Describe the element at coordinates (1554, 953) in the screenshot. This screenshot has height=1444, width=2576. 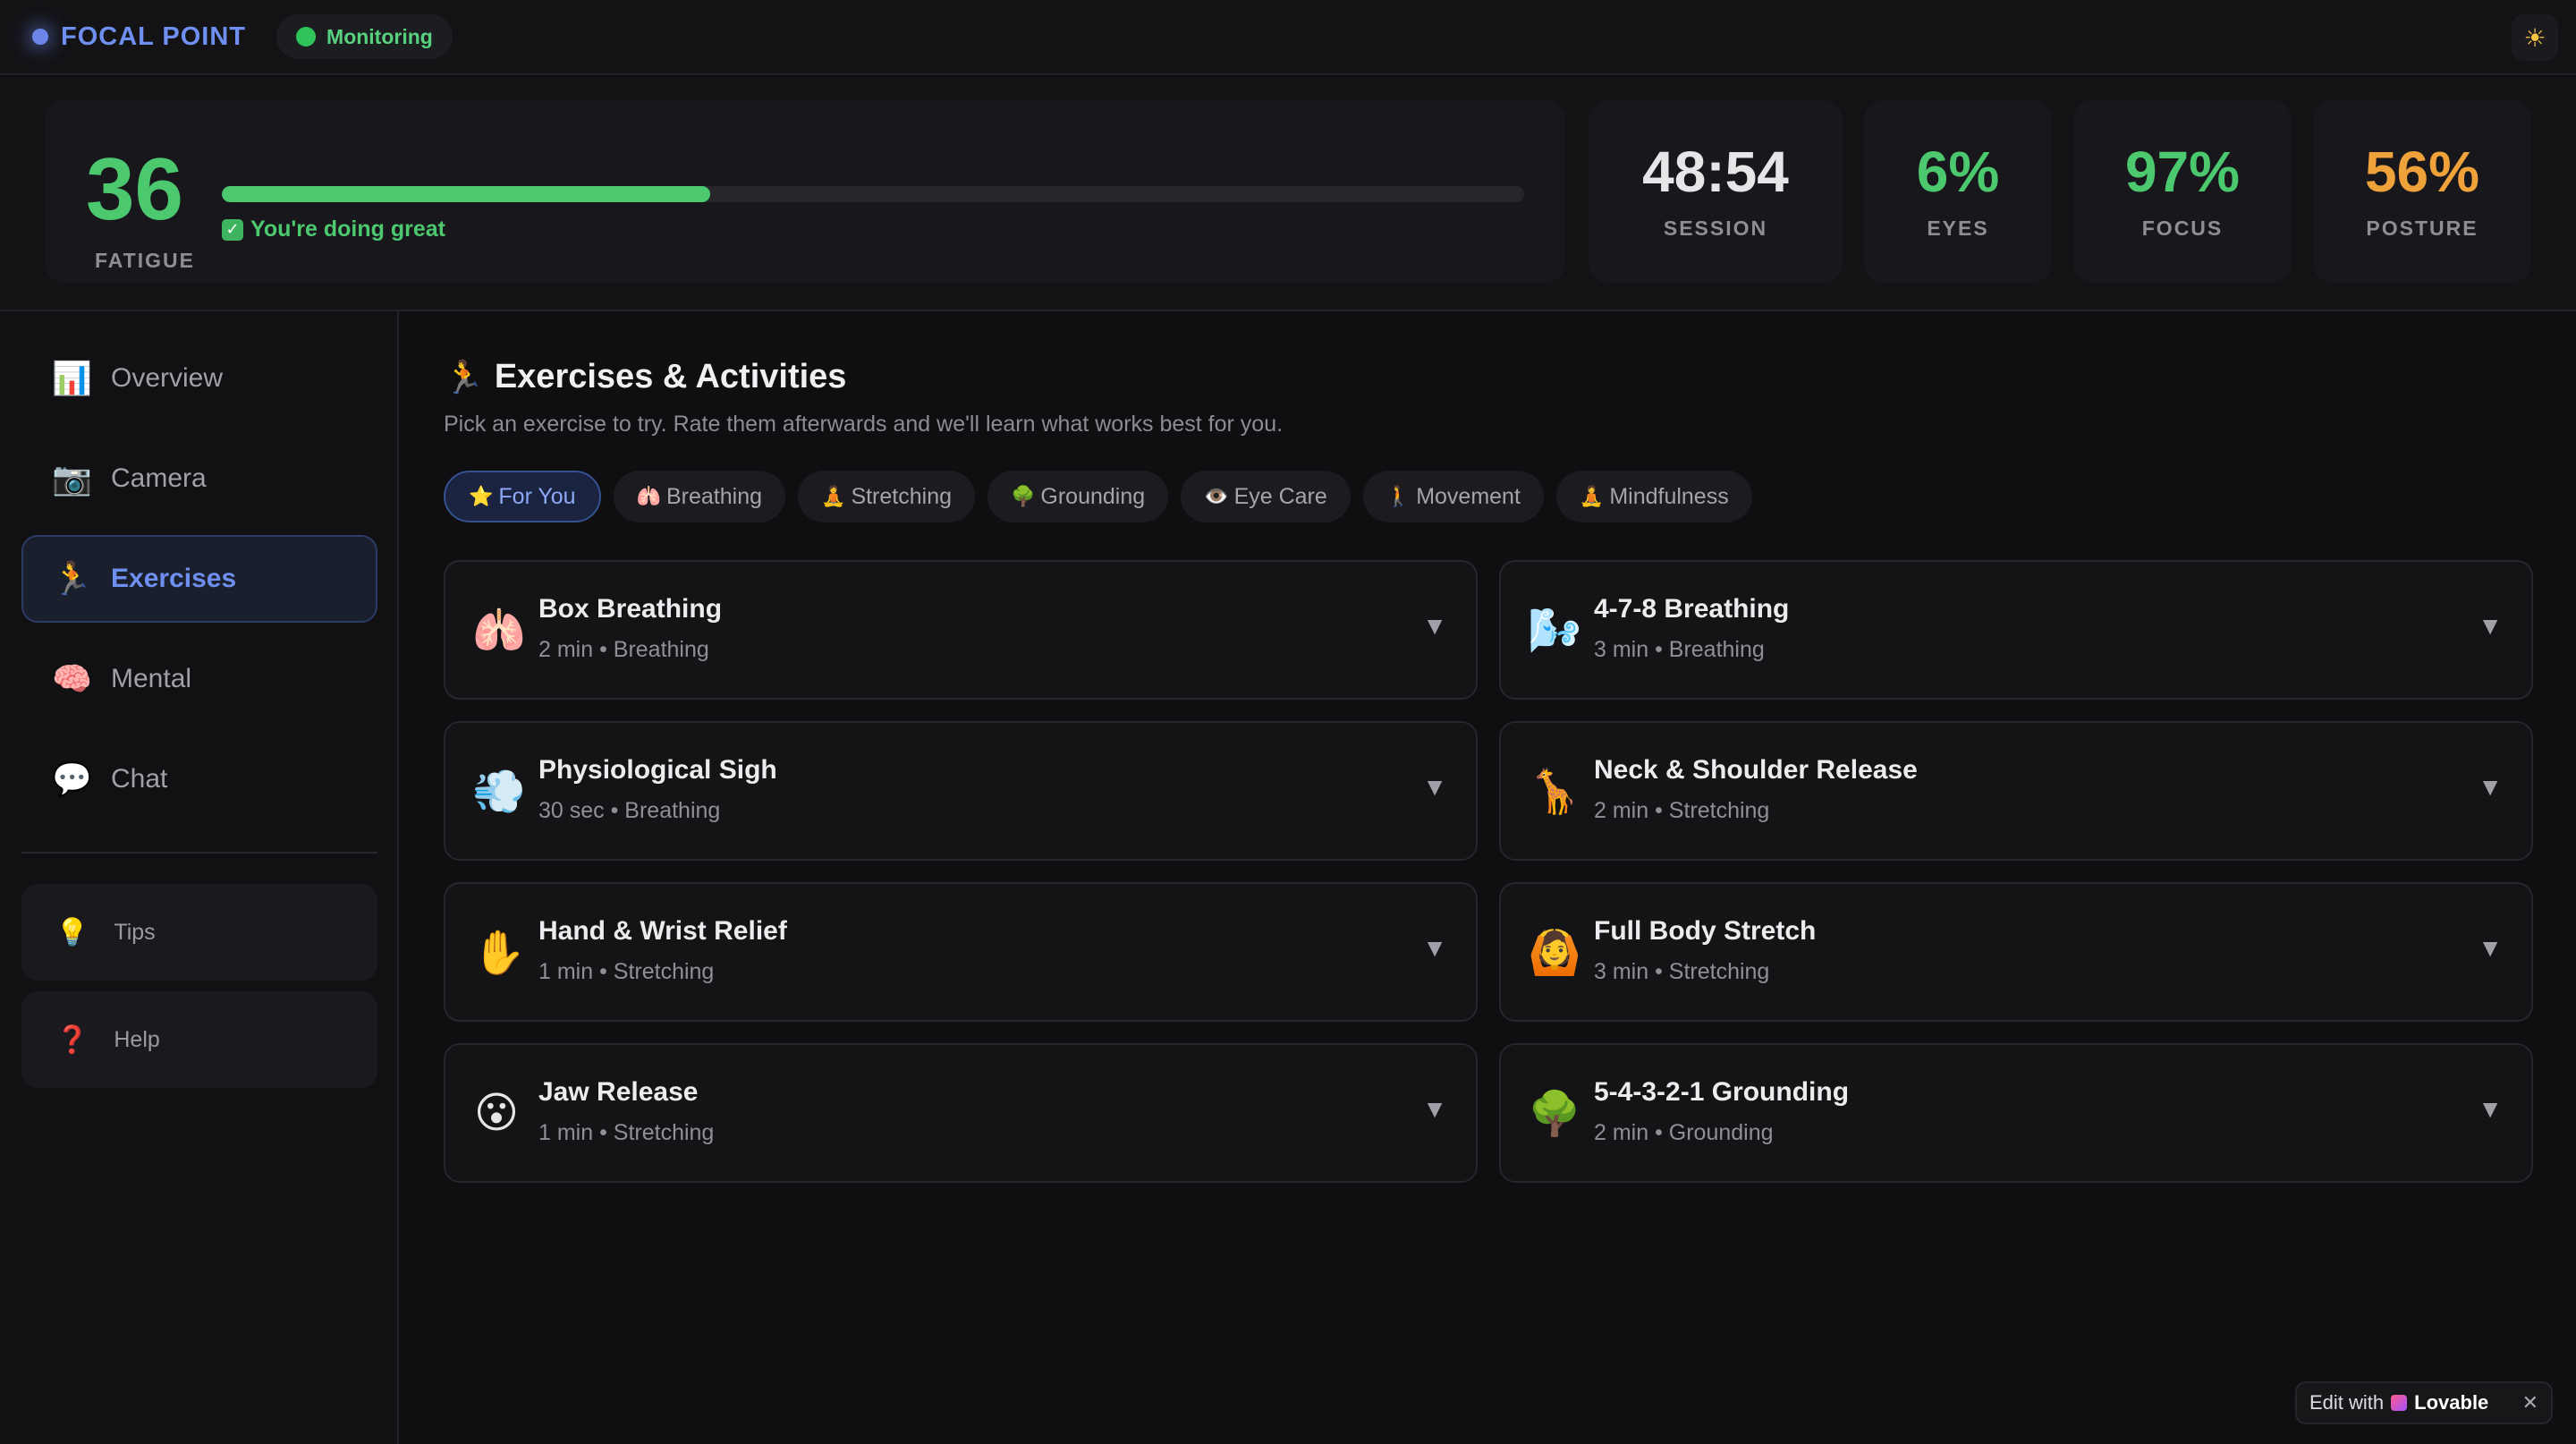
I see `person-stretching-icon: 🙆` at that location.